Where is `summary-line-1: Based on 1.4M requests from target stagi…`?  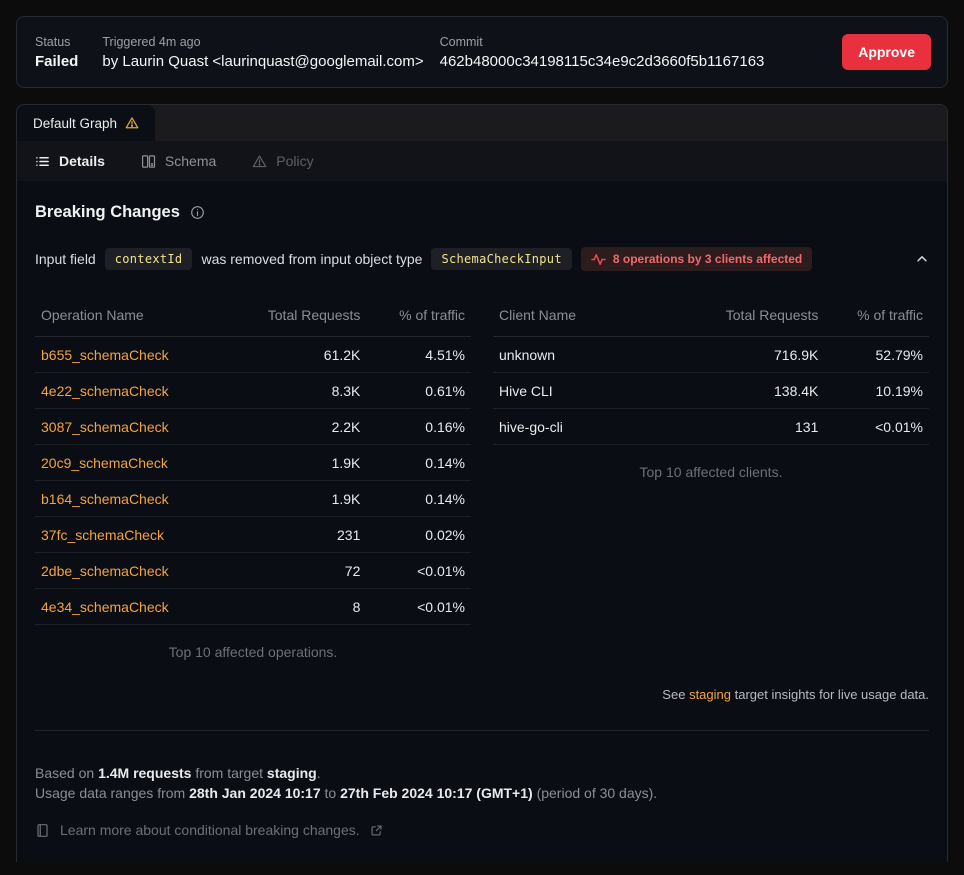
summary-line-1: Based on 1.4M requests from target stagi… is located at coordinates (482, 773).